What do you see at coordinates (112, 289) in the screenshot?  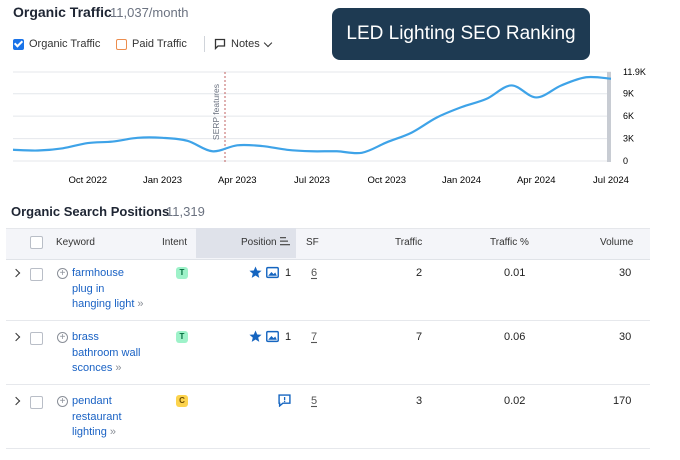 I see `keyword-link: farmhouse plug in hanging light»` at bounding box center [112, 289].